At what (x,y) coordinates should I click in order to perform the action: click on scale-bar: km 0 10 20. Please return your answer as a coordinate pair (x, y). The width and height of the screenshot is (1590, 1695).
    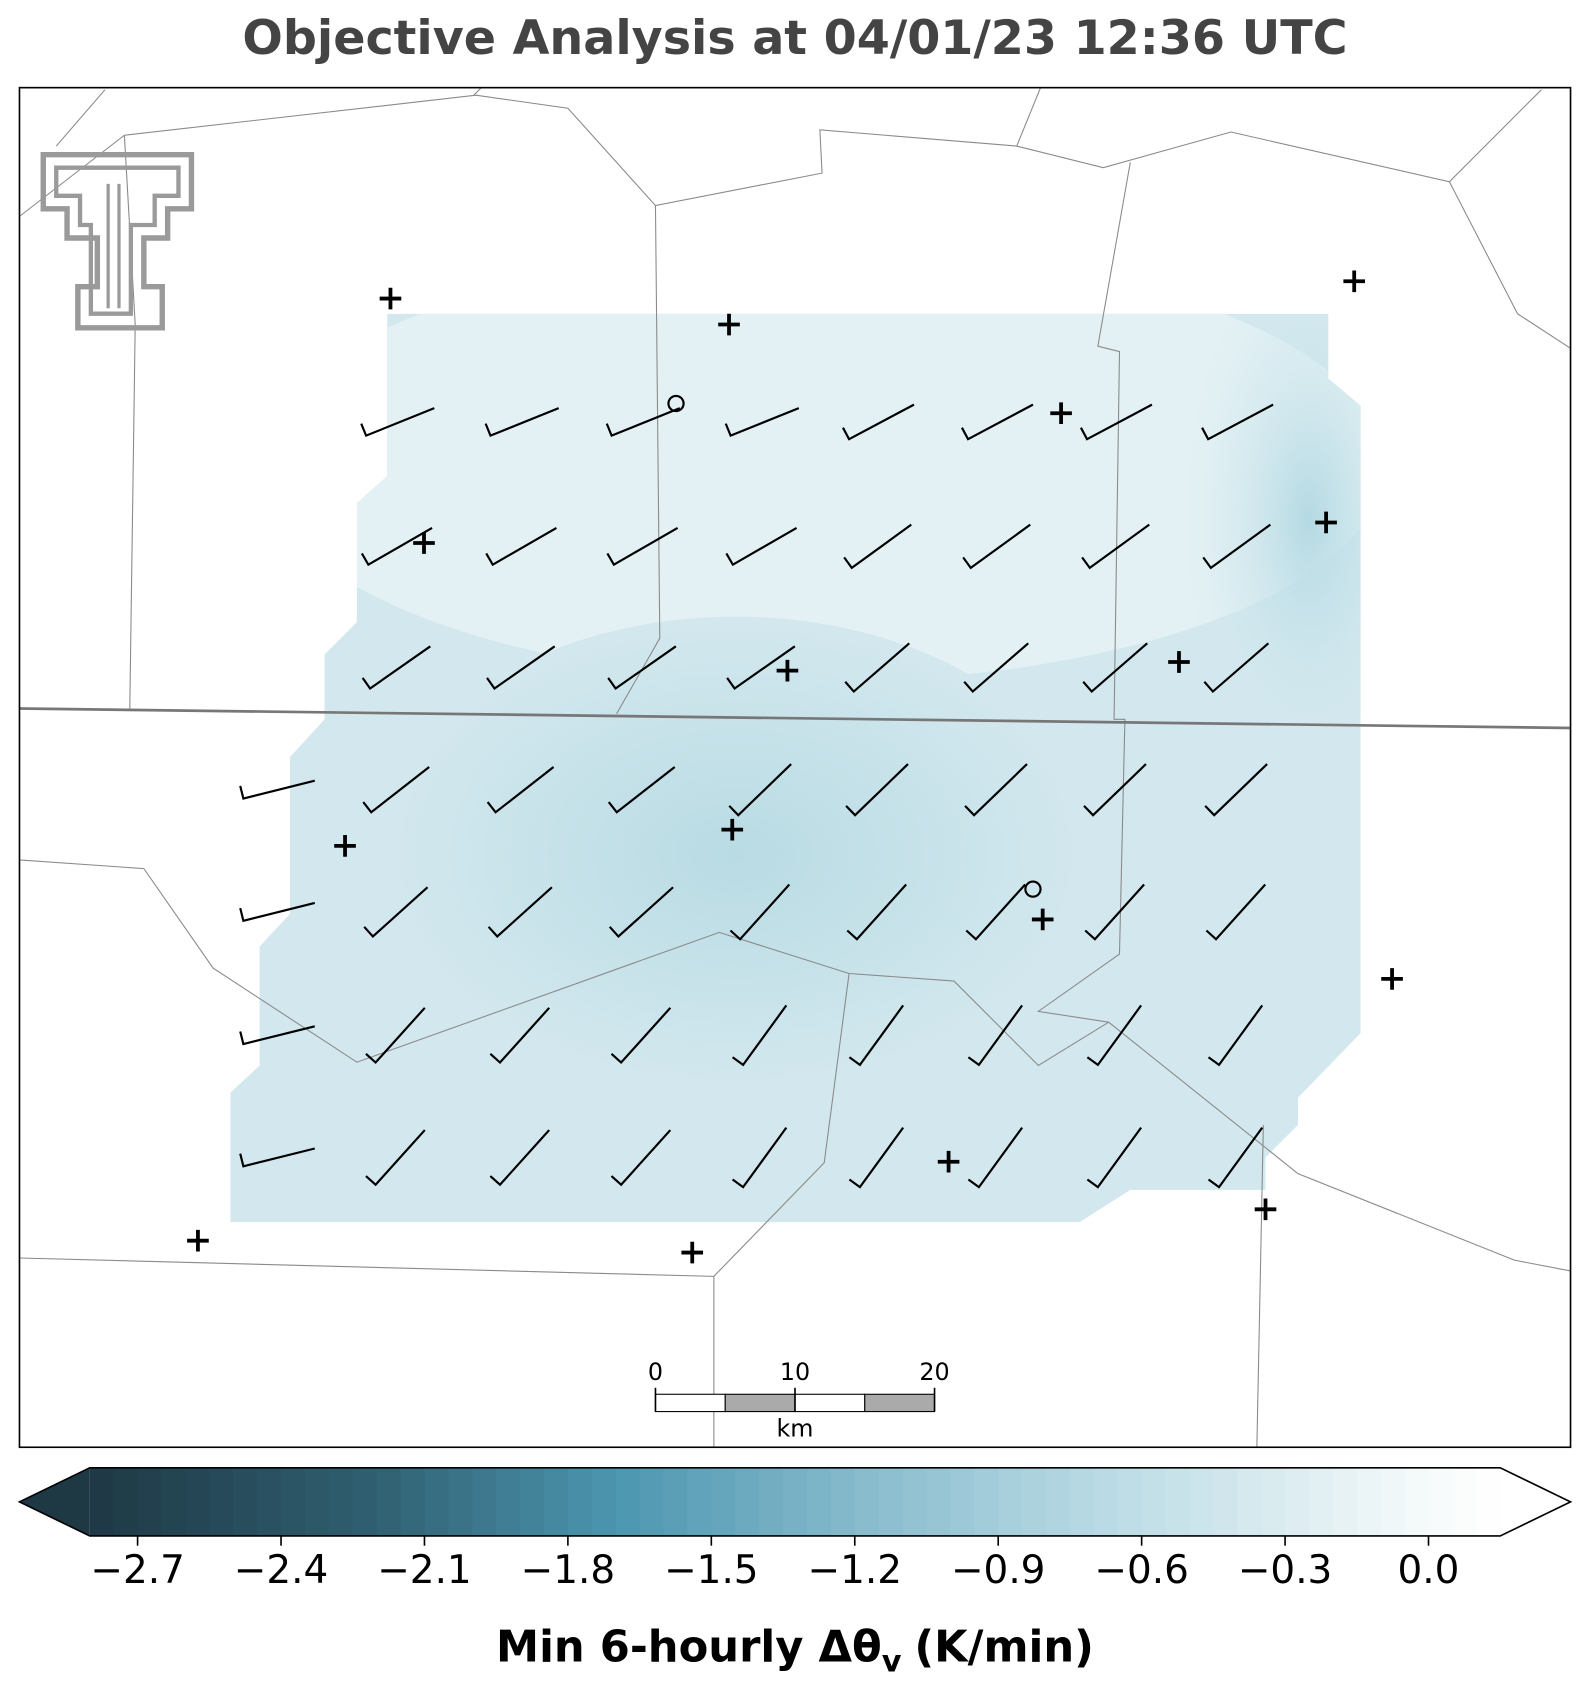
    Looking at the image, I should click on (799, 1400).